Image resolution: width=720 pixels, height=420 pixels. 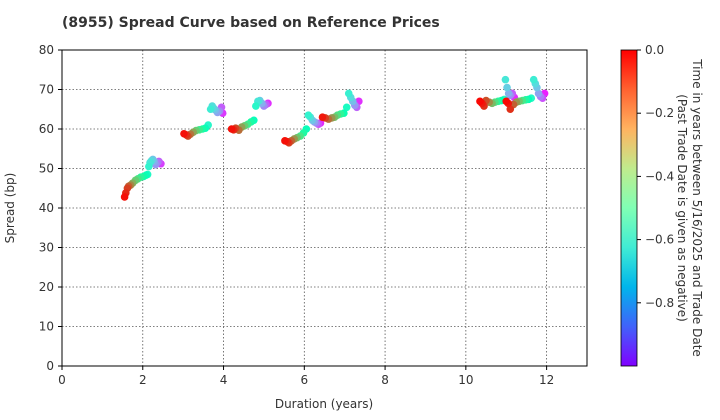 I want to click on colorbar-tick-label: −0.8, so click(x=659, y=303).